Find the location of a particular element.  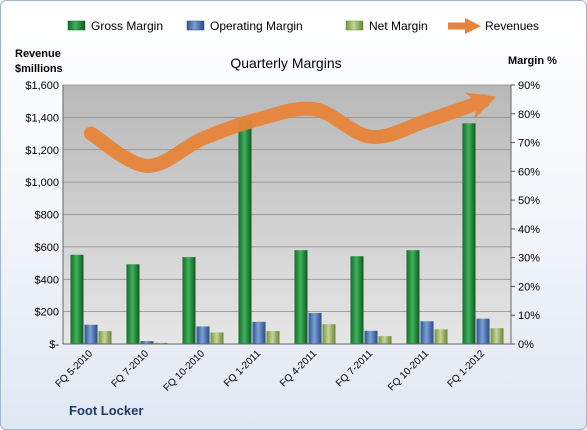

right-tick-label: 50% is located at coordinates (529, 201).